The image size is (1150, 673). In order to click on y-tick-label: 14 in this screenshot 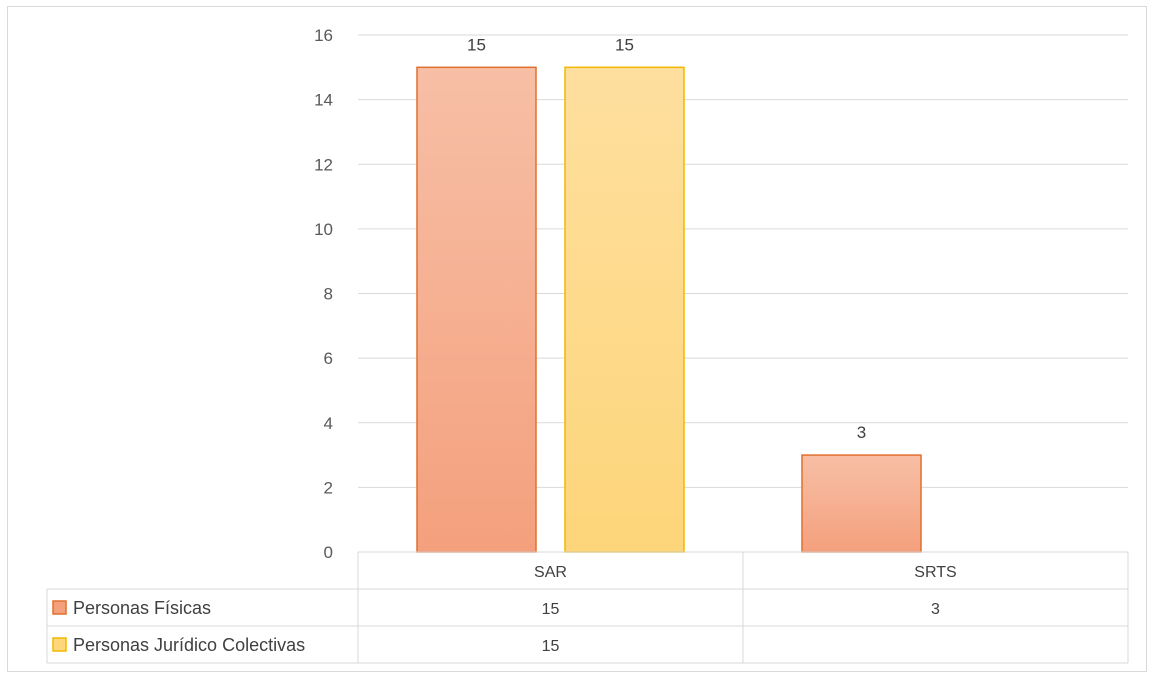, I will do `click(323, 100)`.